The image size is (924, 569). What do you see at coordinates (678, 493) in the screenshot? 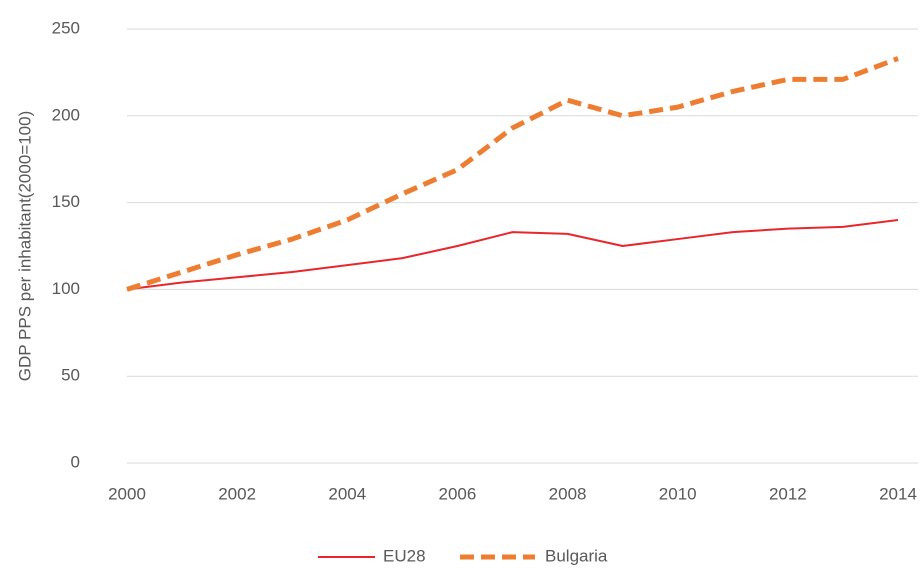
I see `x-tick-label: 2010` at bounding box center [678, 493].